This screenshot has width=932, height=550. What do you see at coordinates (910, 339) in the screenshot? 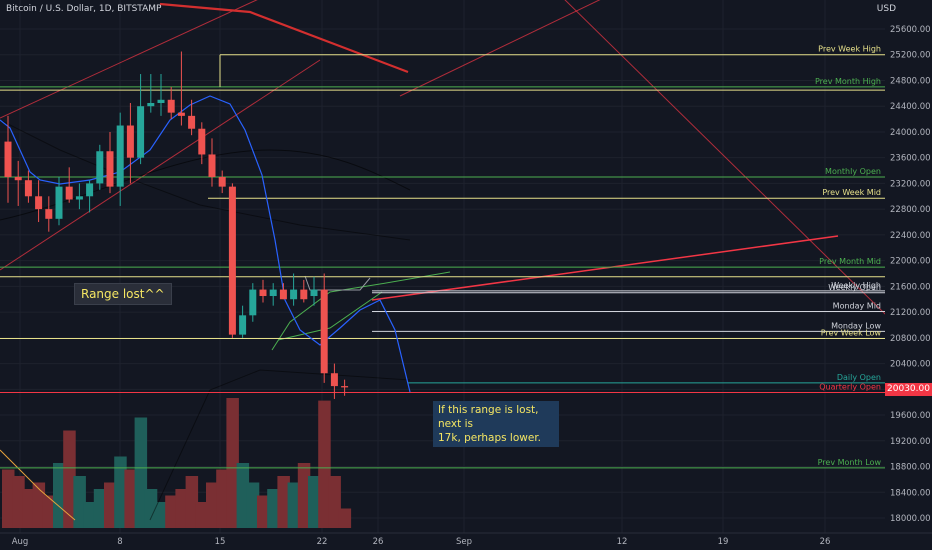
I see `price-tick-label: 20800.00` at bounding box center [910, 339].